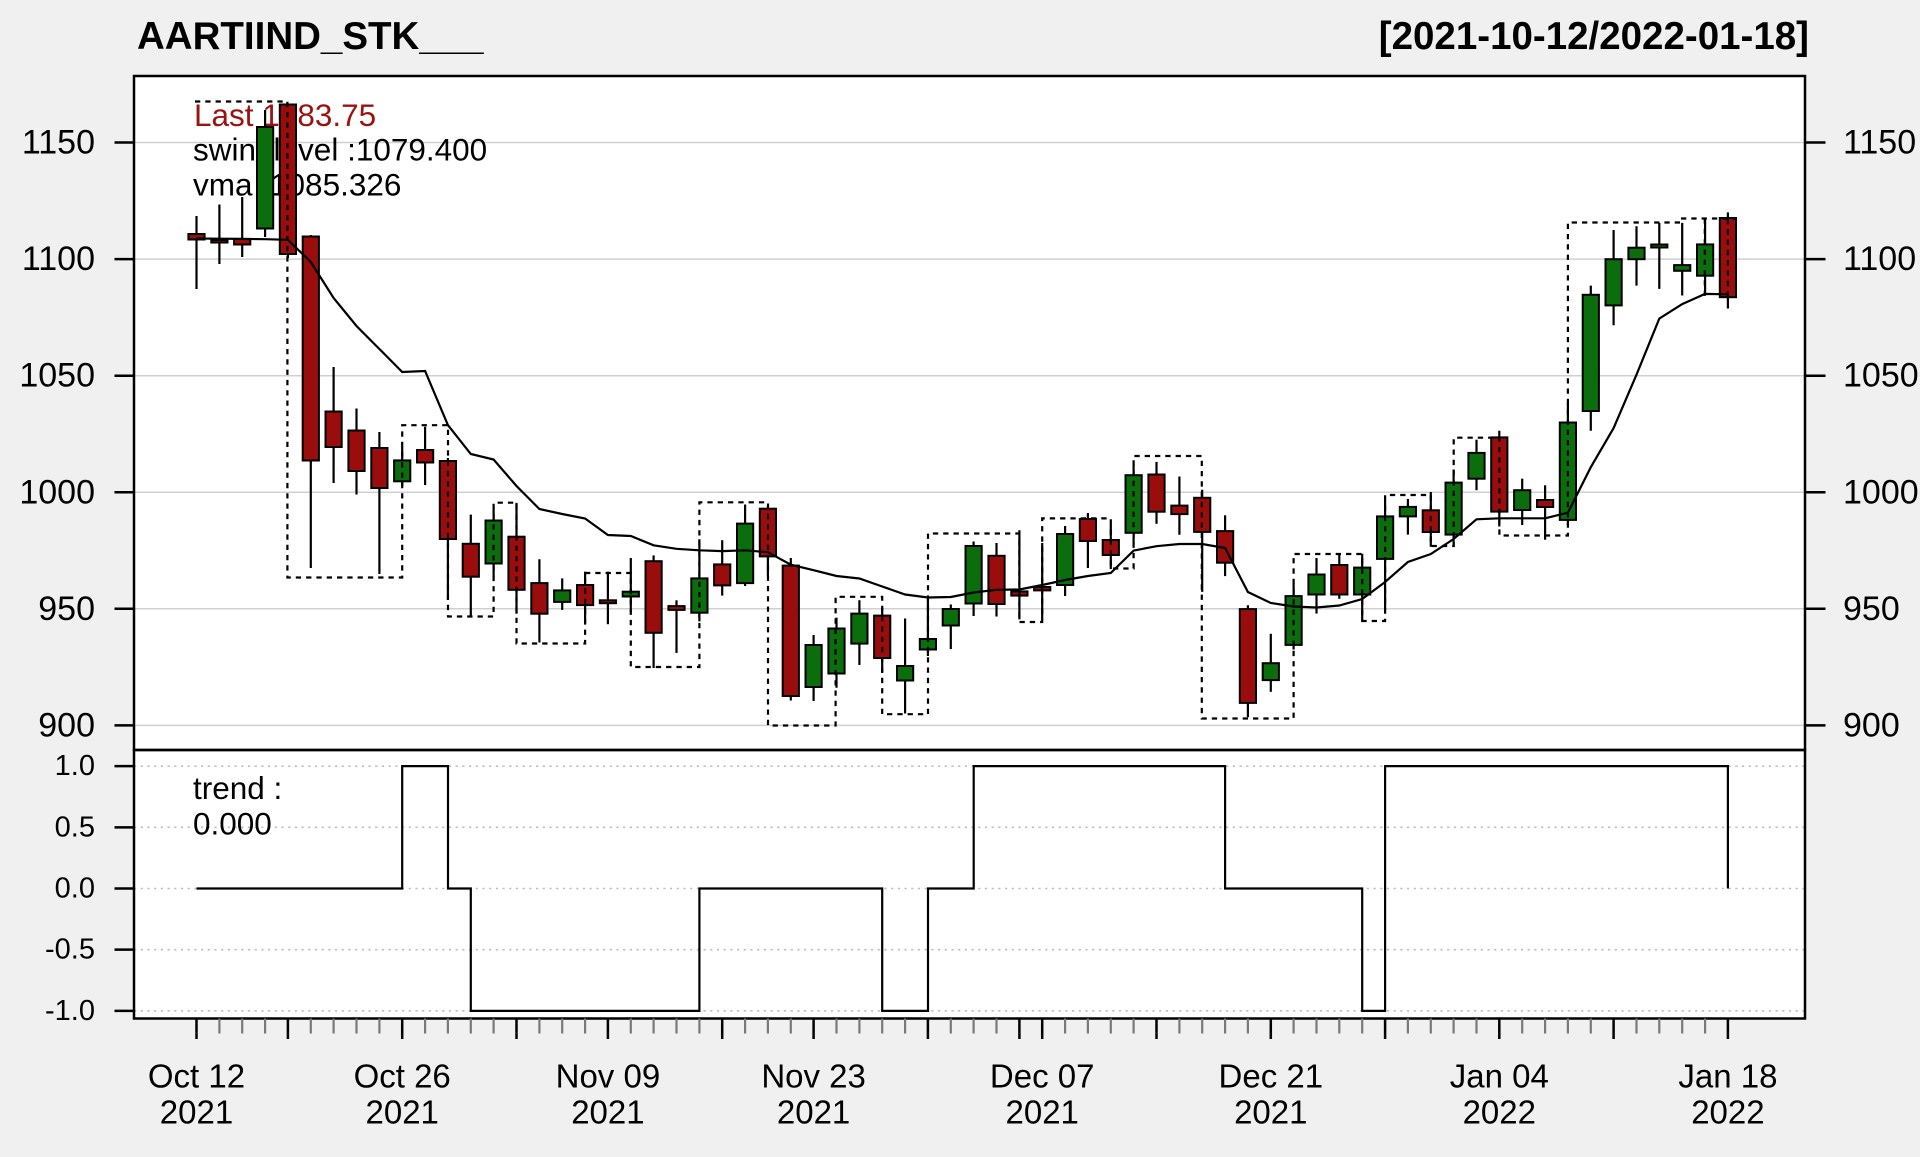  I want to click on svg-text: Jan 18, so click(1727, 1076).